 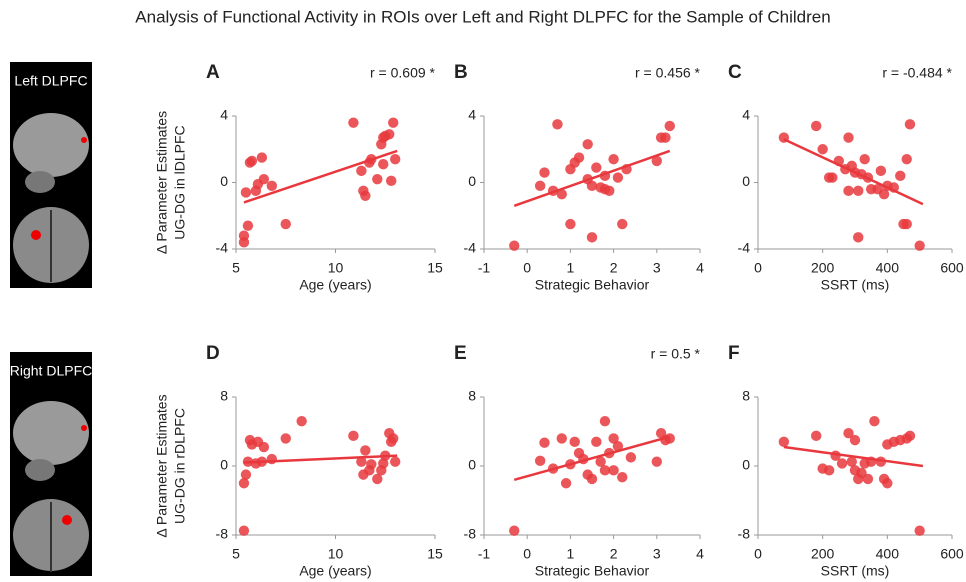 I want to click on brain-image: Right DLPFC, so click(x=51, y=464).